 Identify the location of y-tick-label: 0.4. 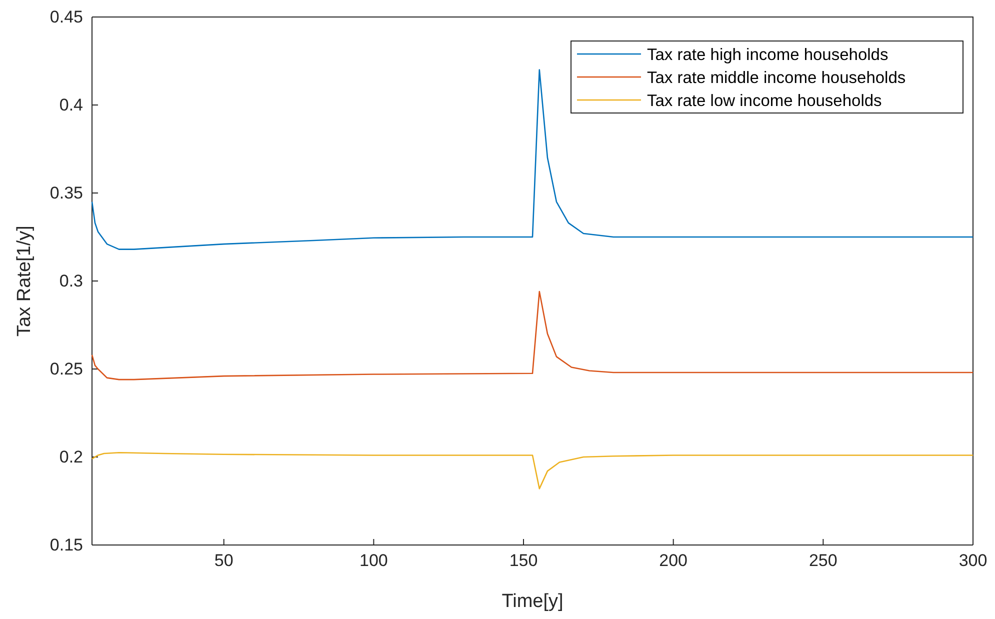
(71, 104).